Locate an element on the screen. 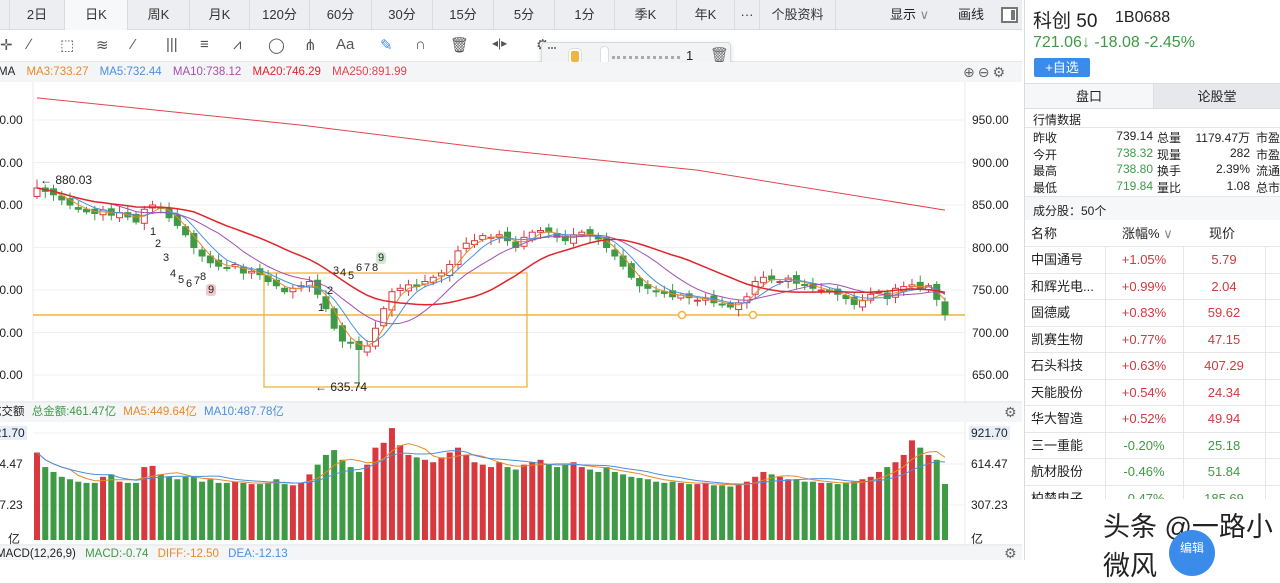 The image size is (1280, 583). constituent-row: 柏楚电子 -0.47% 185.69 is located at coordinates (1152, 492).